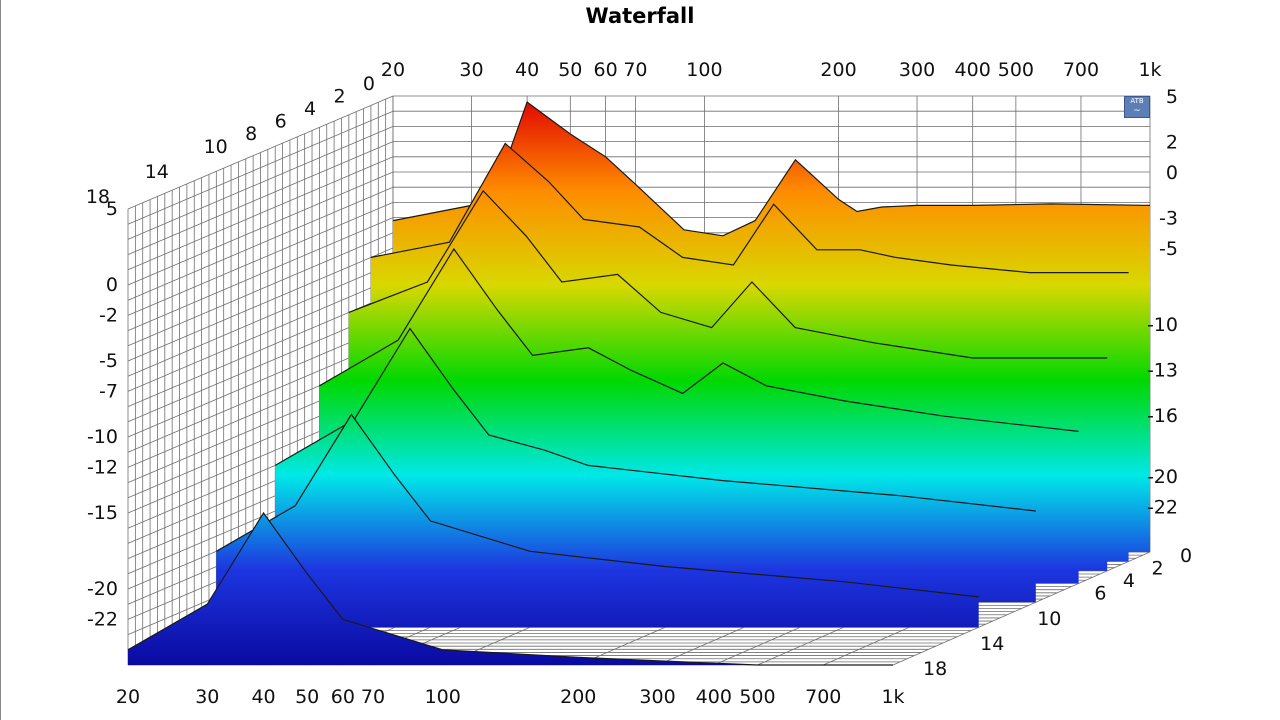  I want to click on z-tick-label-left: 4, so click(310, 109).